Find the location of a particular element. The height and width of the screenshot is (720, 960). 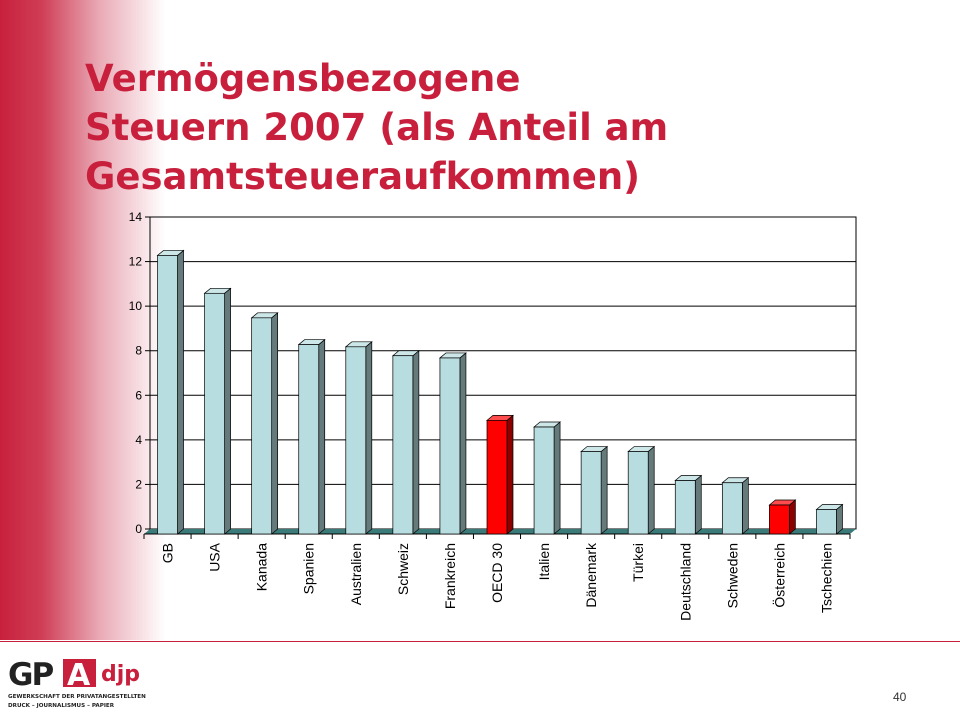

bar-OECD 30 is located at coordinates (500, 474).